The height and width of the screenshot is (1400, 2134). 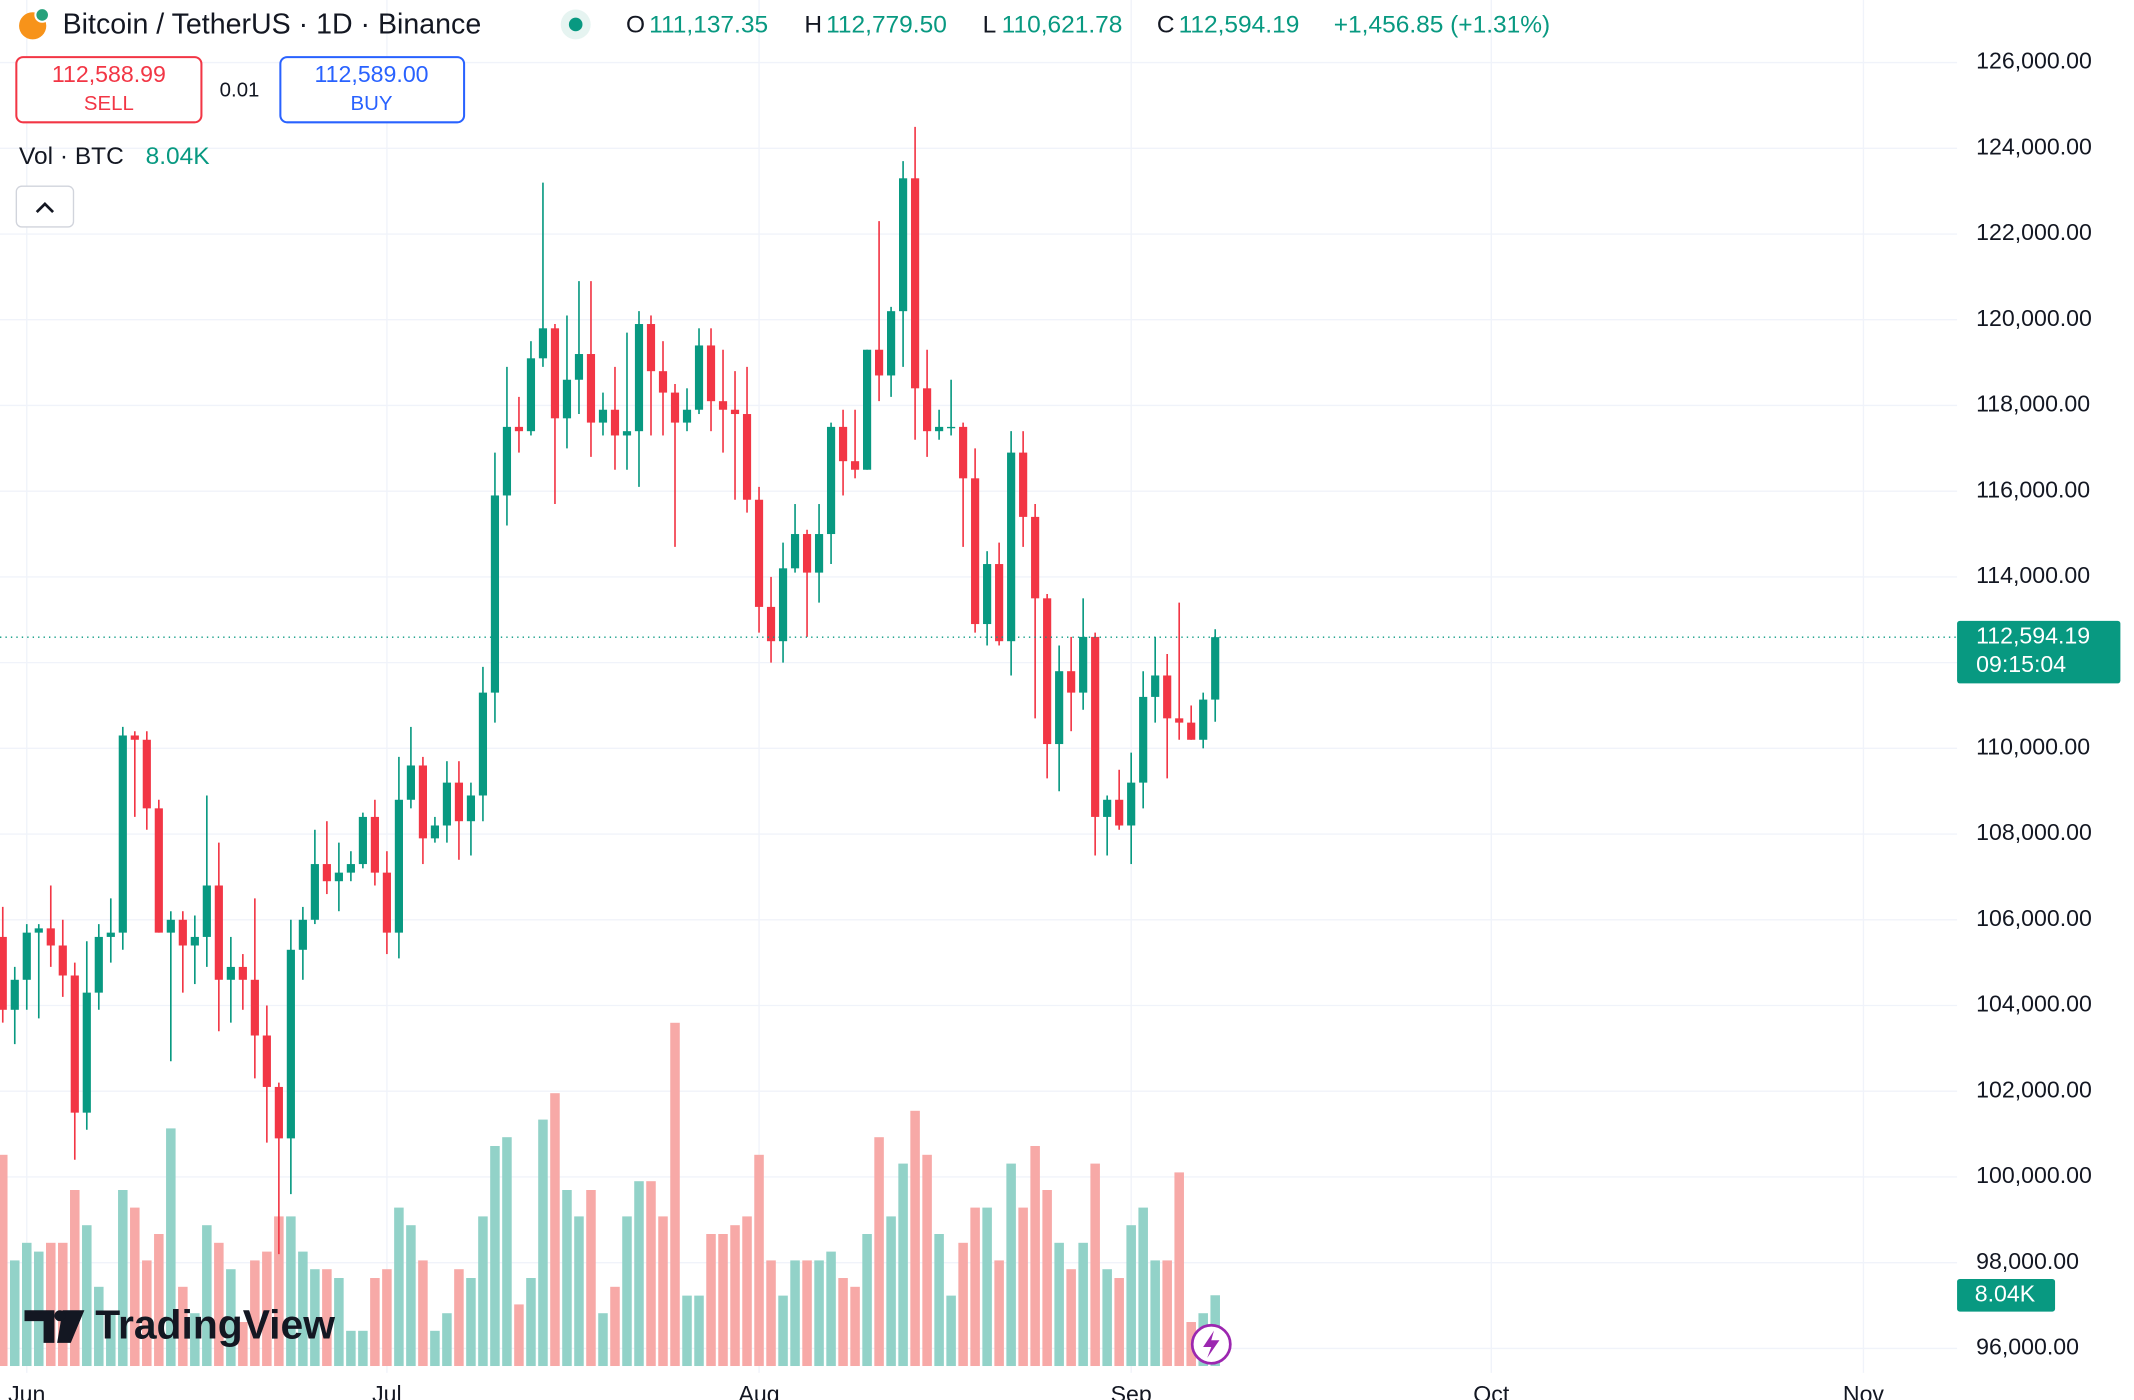 What do you see at coordinates (758, 1390) in the screenshot?
I see `x-tick-label: Aug` at bounding box center [758, 1390].